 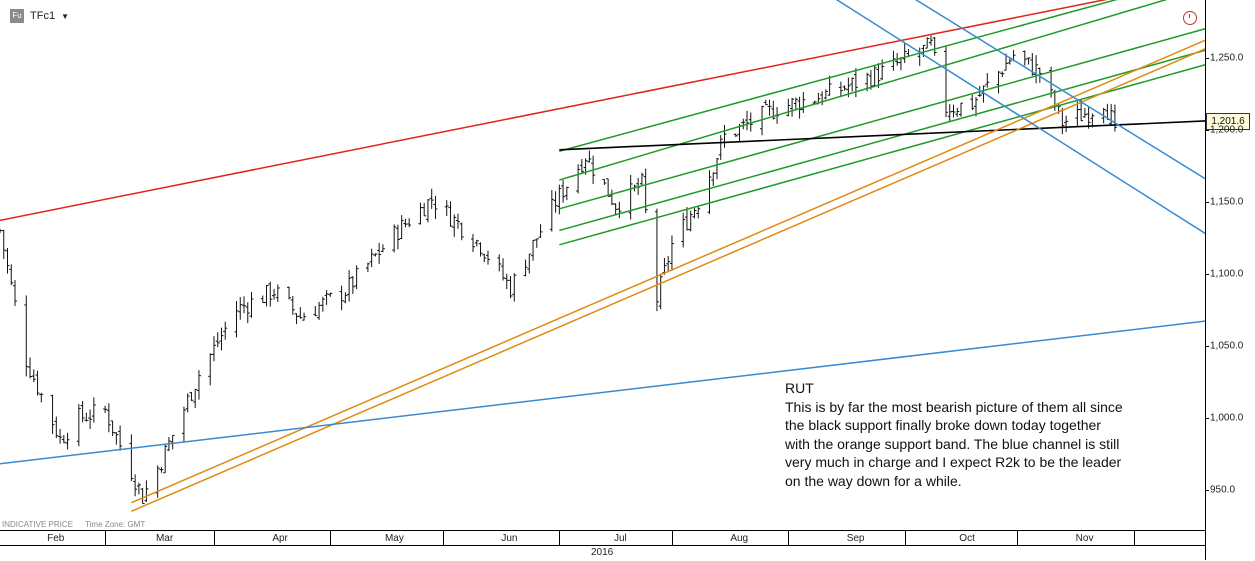 What do you see at coordinates (43, 16) in the screenshot?
I see `symbol-label: TFc1` at bounding box center [43, 16].